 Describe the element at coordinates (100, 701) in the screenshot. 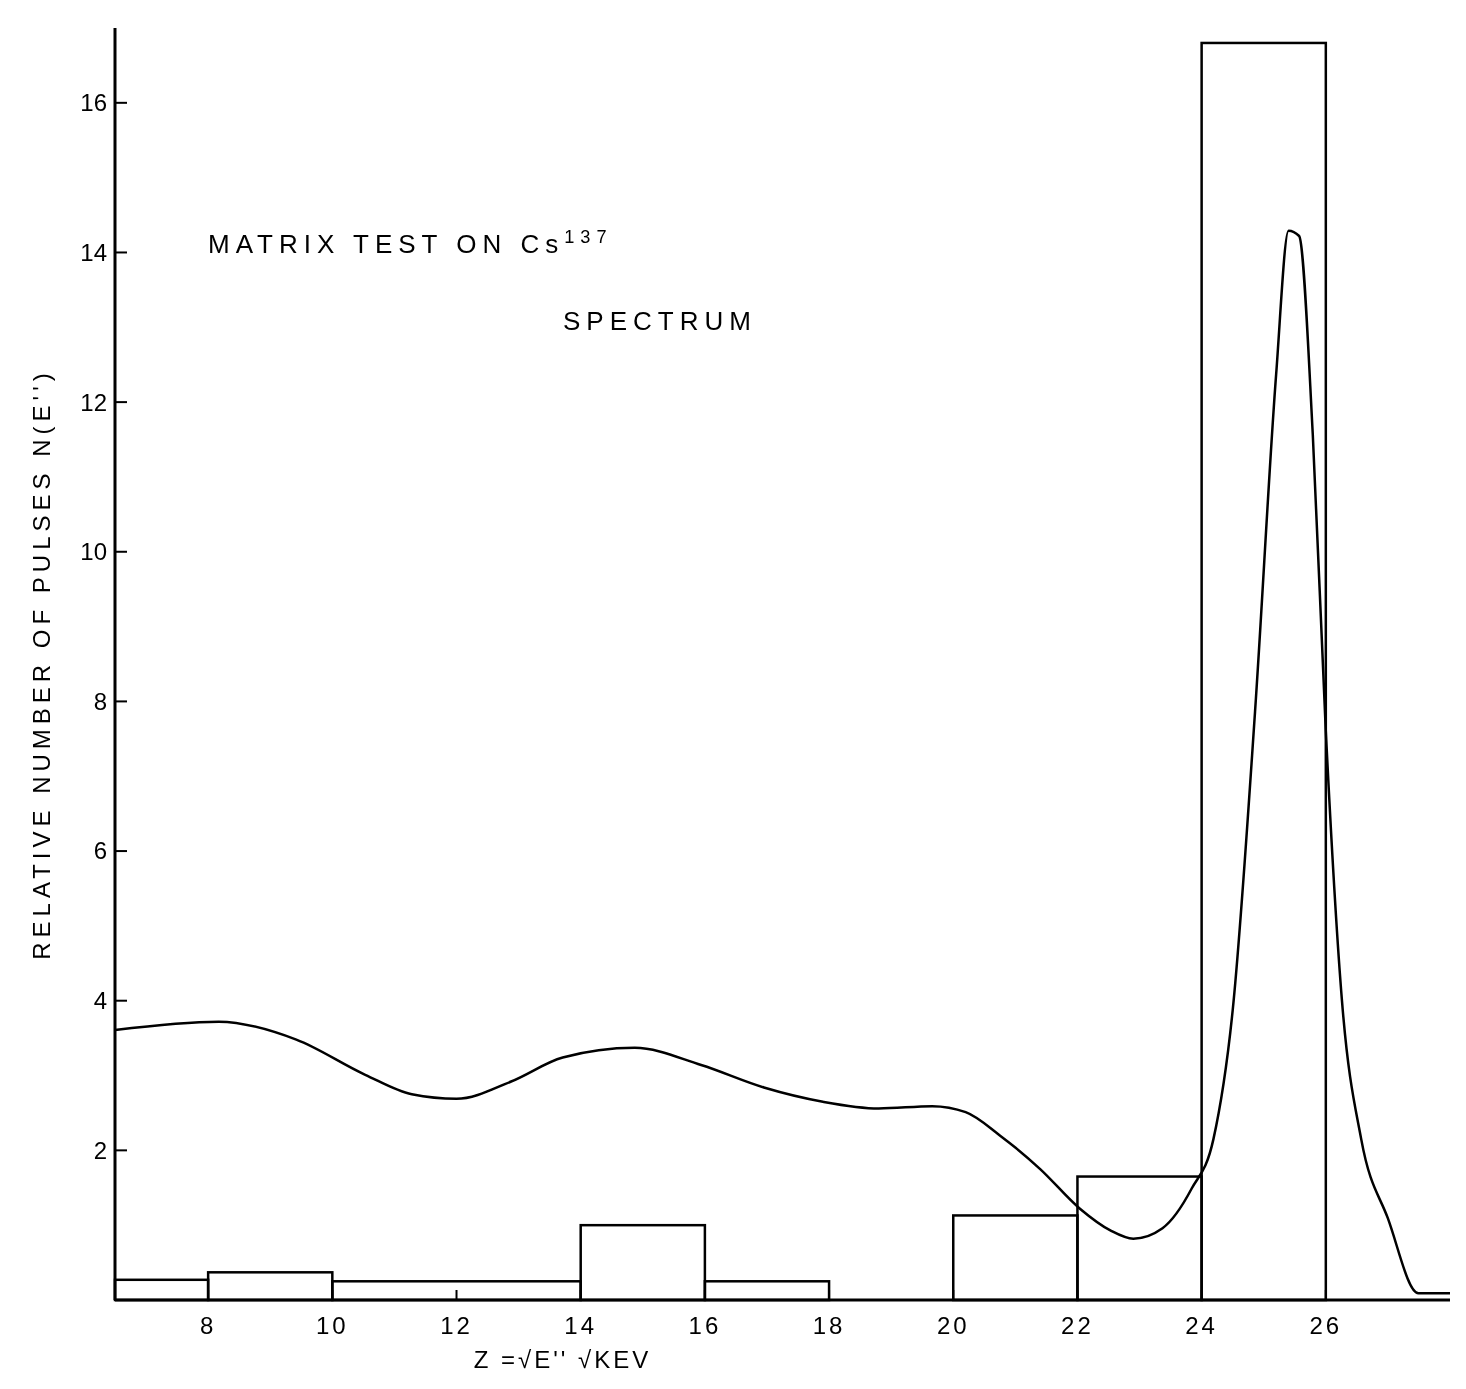

I see `y-tick-label: 8` at that location.